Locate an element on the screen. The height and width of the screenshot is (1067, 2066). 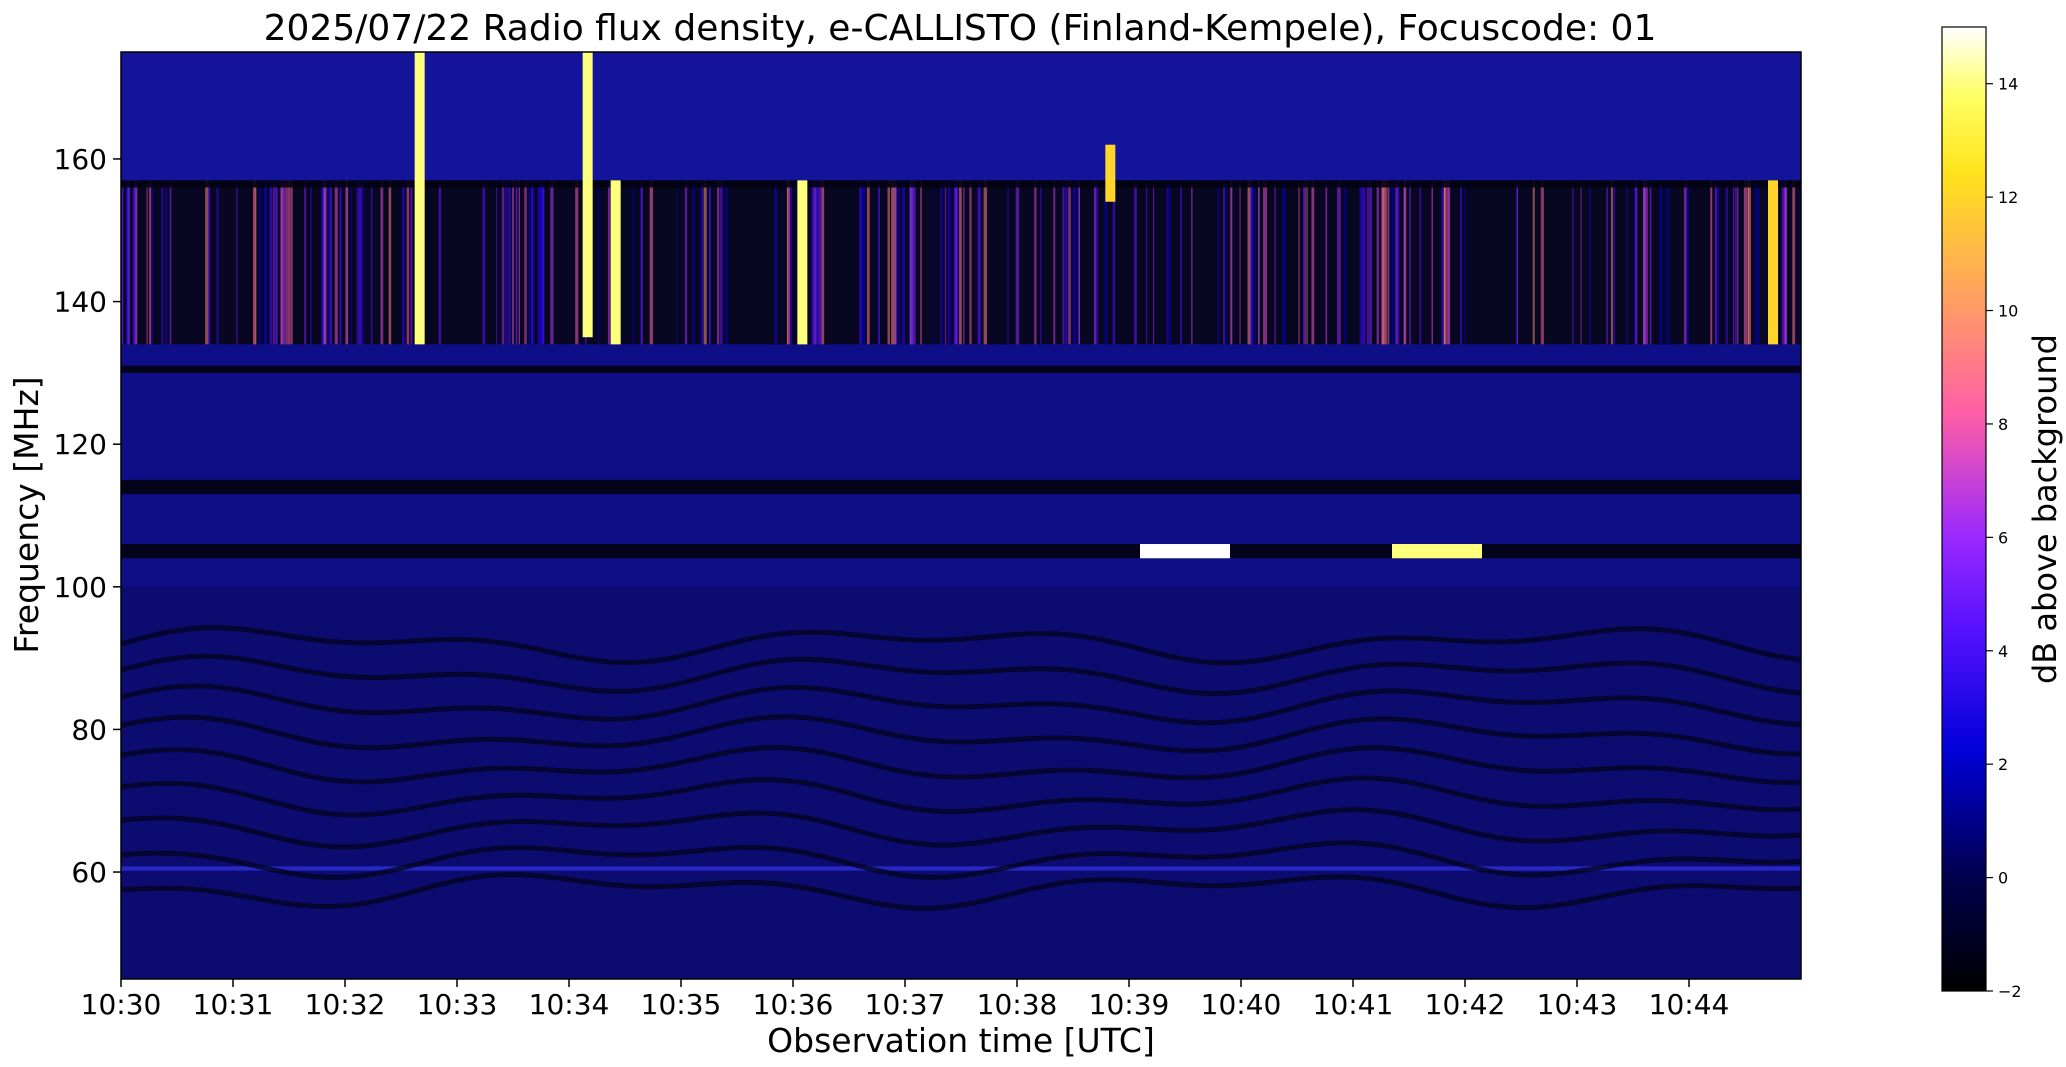
colorbar-tick-label: 8 is located at coordinates (2003, 424).